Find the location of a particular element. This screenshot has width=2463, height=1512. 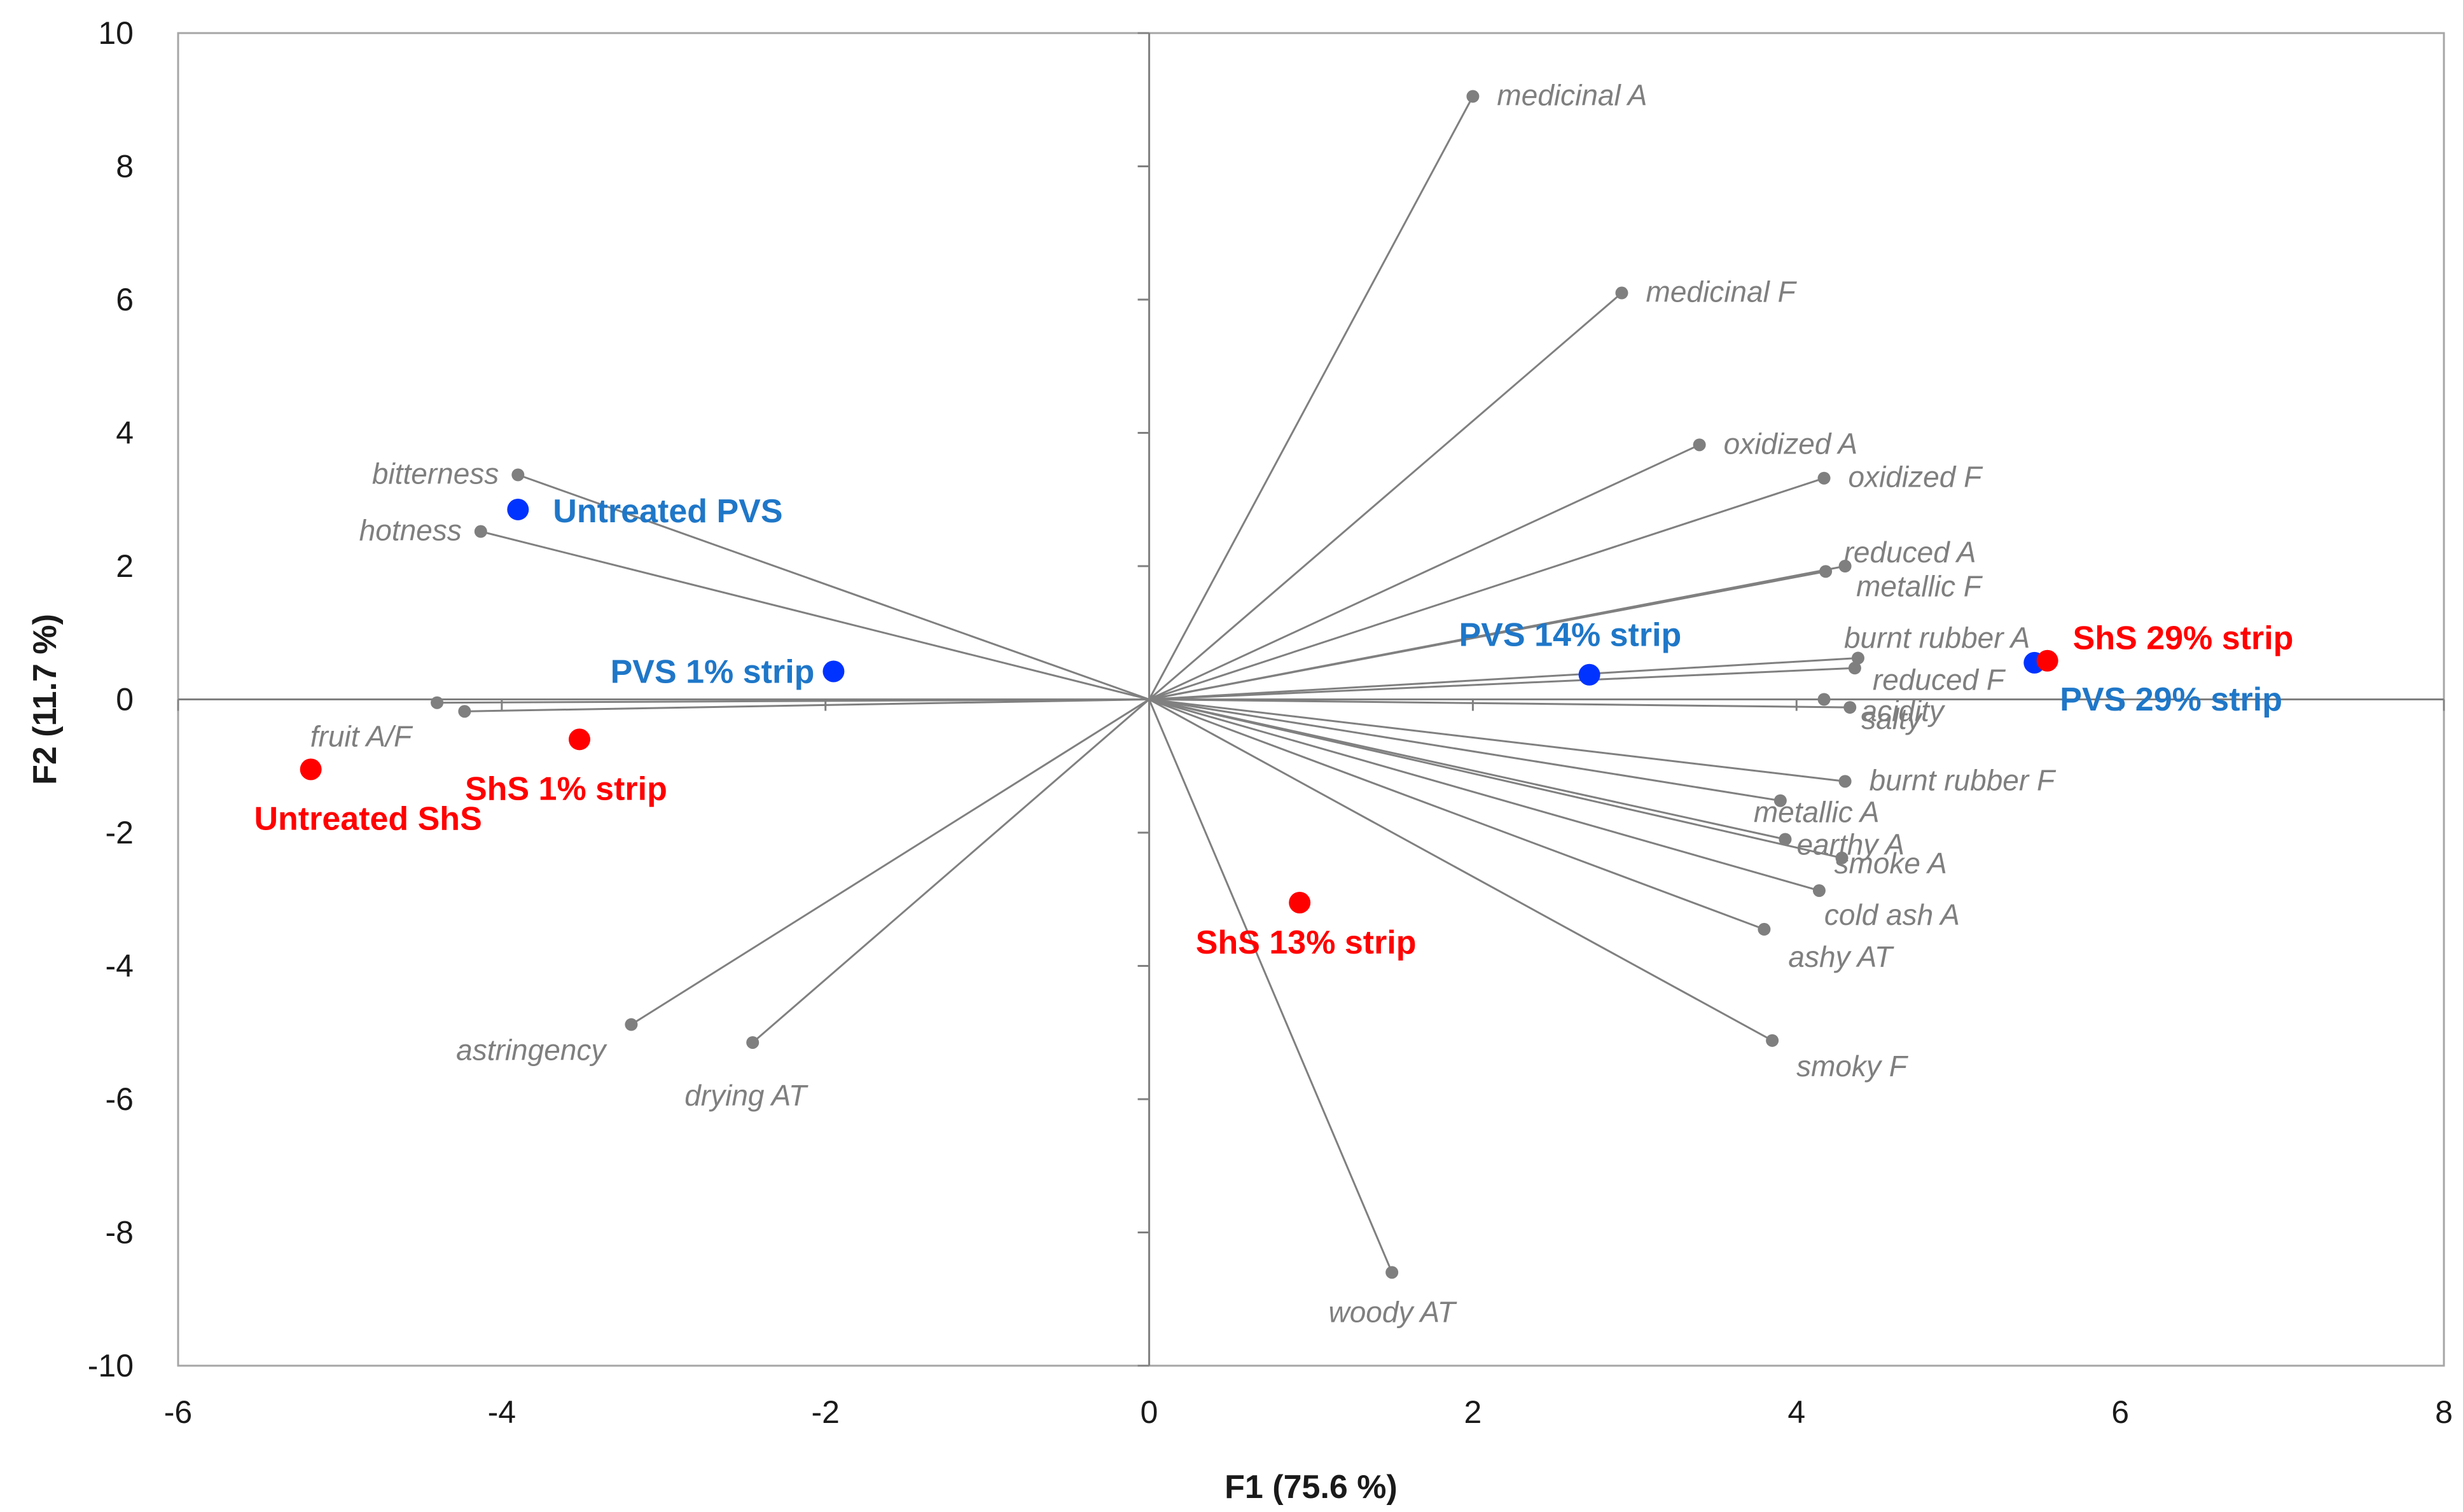

x-tick-label: -2 is located at coordinates (825, 1412).